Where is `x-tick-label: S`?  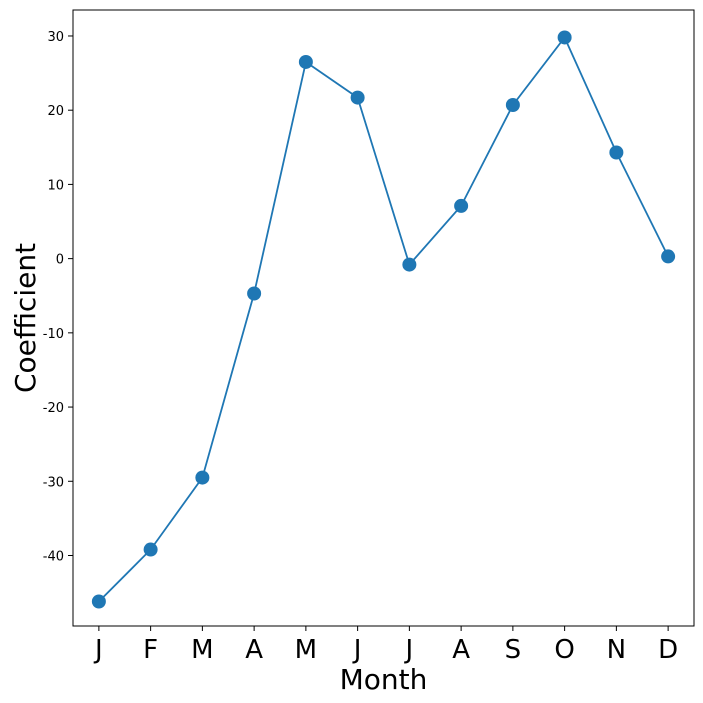
x-tick-label: S is located at coordinates (513, 650).